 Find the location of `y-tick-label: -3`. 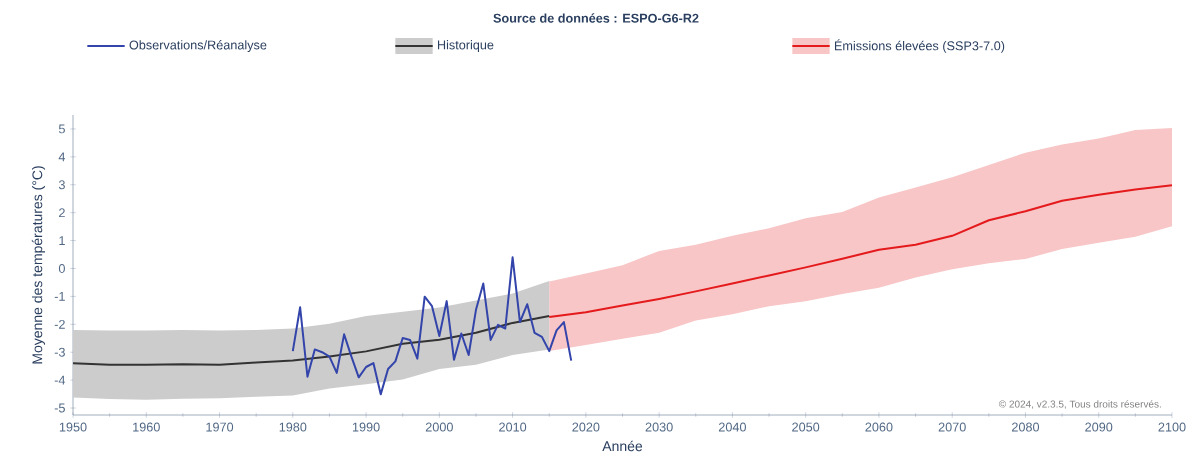

y-tick-label: -3 is located at coordinates (59, 352).